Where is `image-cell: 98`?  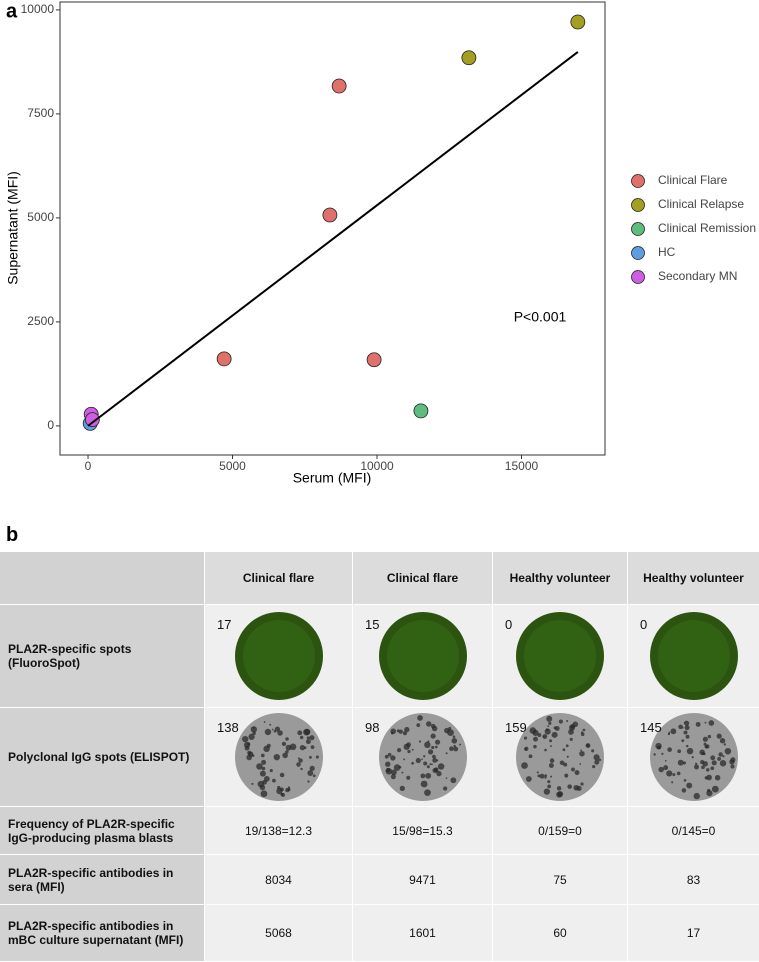 image-cell: 98 is located at coordinates (422, 757).